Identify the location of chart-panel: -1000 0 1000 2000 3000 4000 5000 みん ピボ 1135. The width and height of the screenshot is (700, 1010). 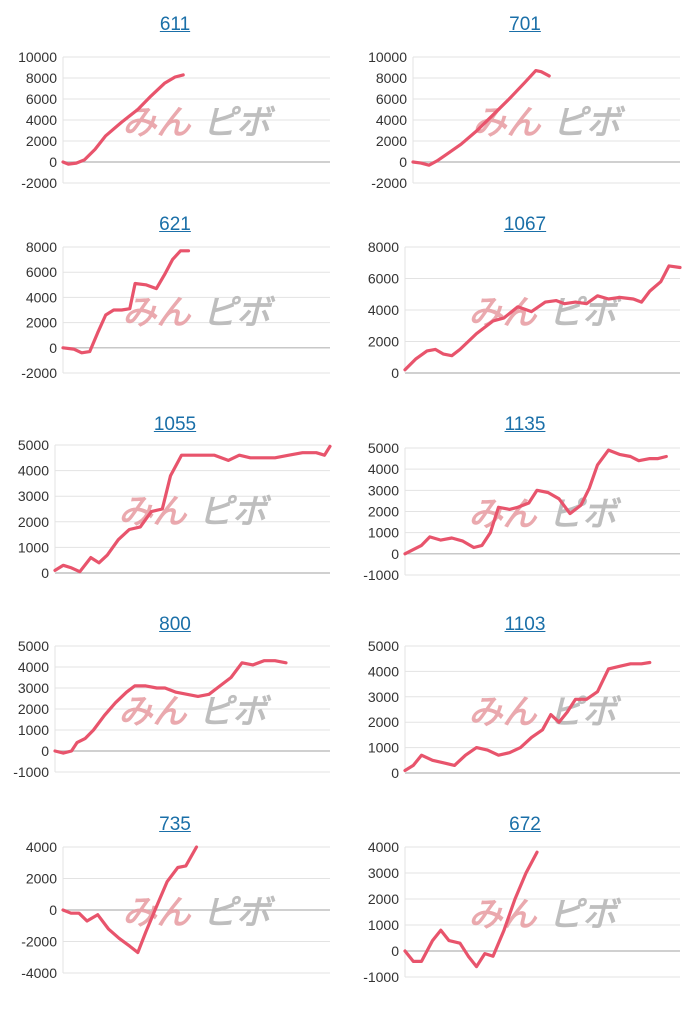
(525, 510).